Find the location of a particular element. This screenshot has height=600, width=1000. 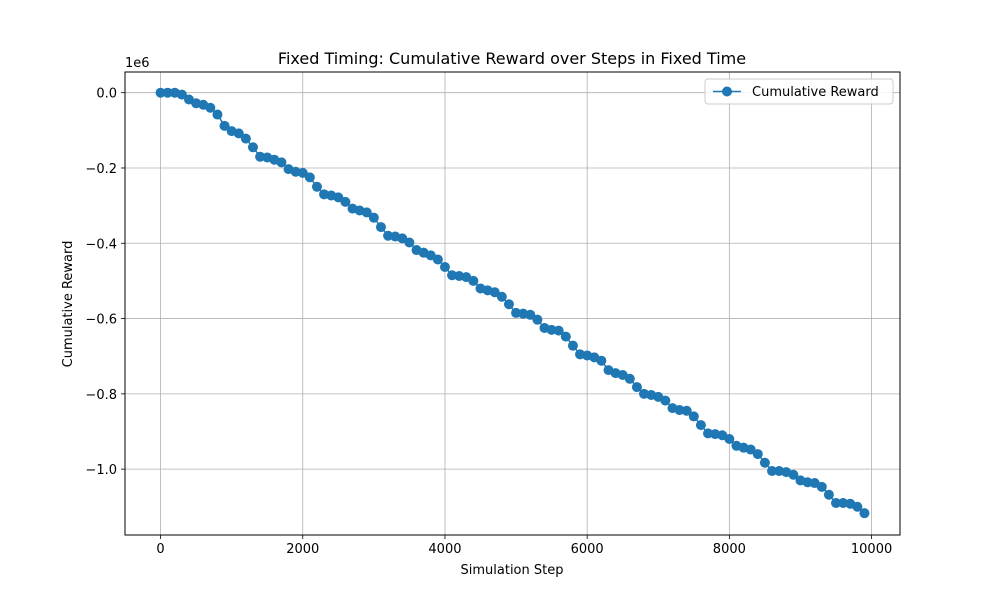

y-tick-label: −0.6 is located at coordinates (101, 320).